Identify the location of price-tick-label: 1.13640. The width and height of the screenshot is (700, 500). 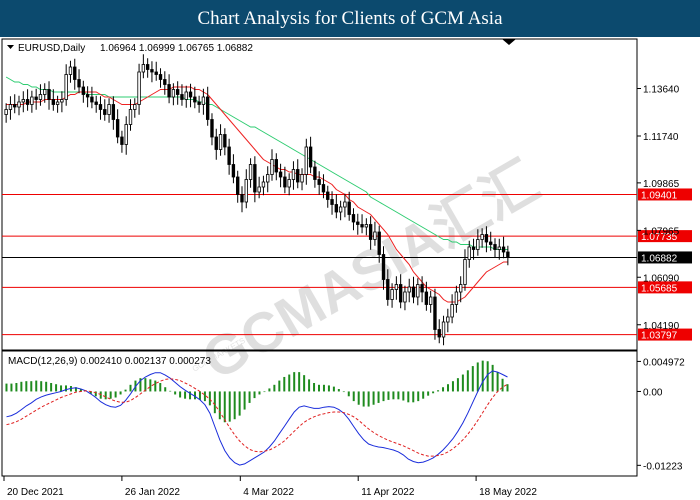
(661, 90).